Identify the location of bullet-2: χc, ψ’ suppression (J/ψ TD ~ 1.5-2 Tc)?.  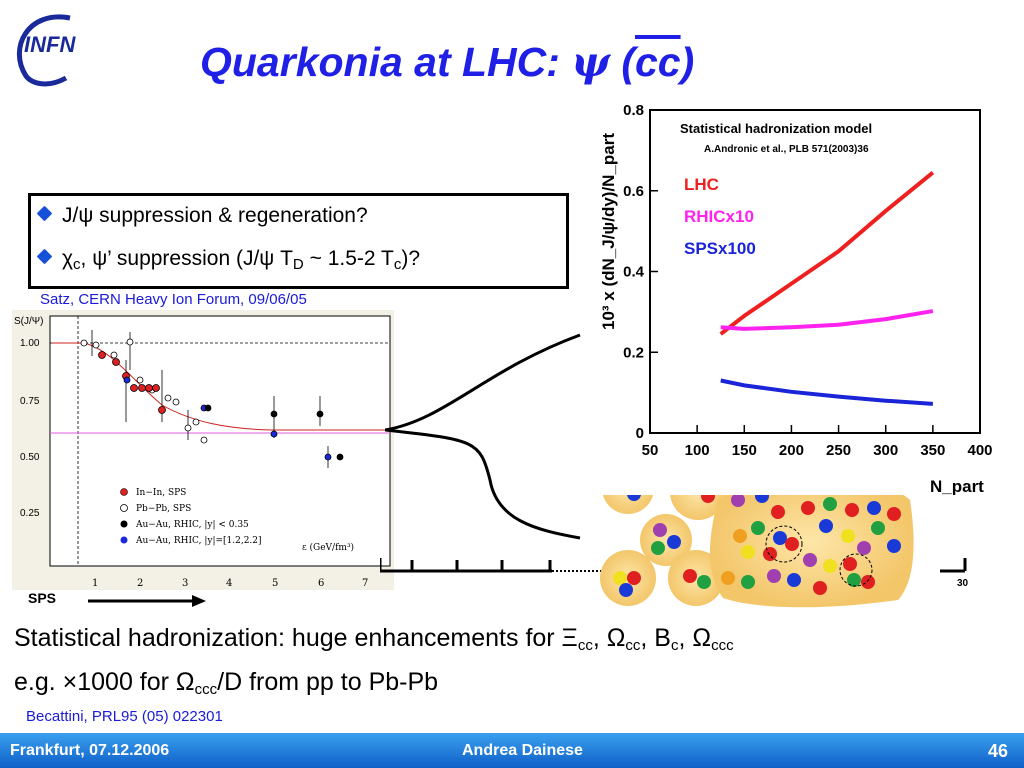
(228, 260).